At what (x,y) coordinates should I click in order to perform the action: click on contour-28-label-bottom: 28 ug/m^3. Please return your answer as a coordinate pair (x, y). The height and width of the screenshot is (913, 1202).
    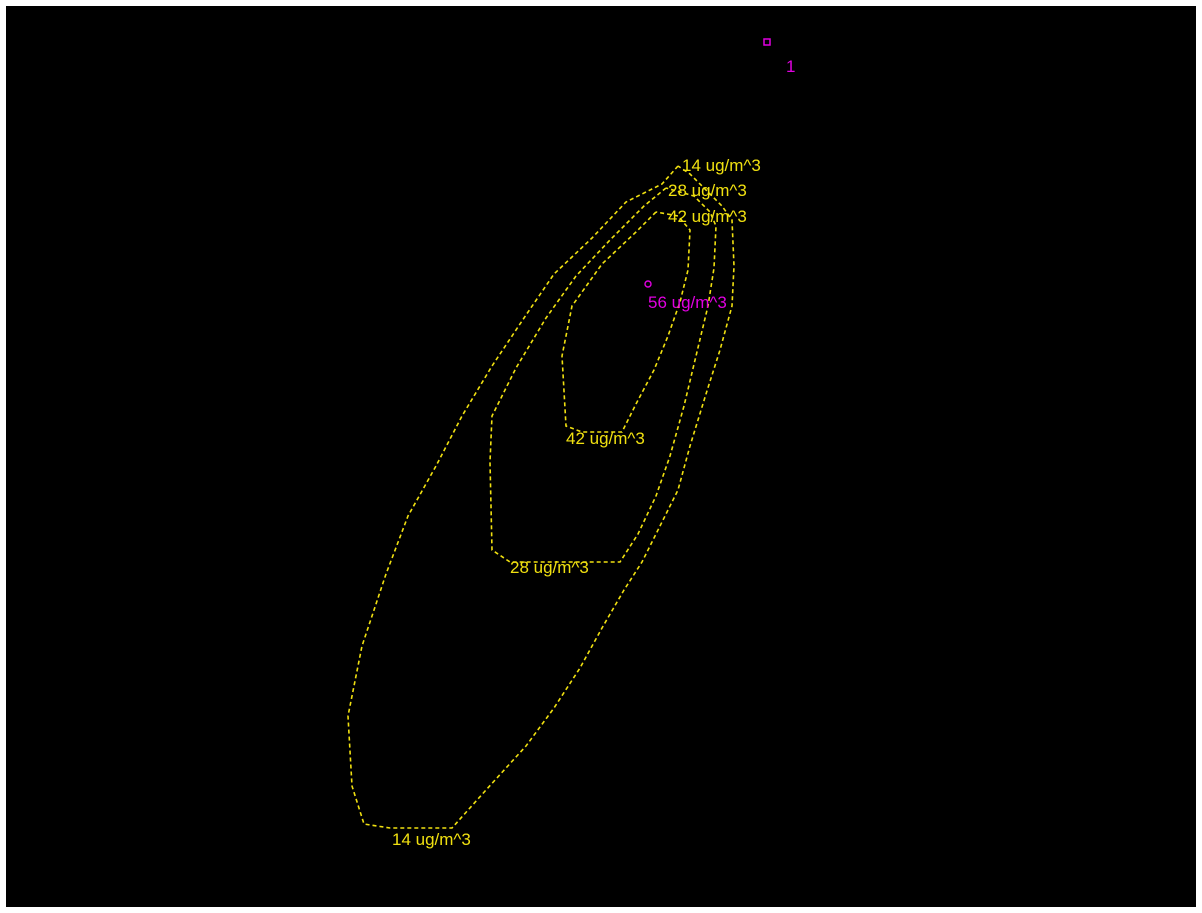
    Looking at the image, I should click on (549, 567).